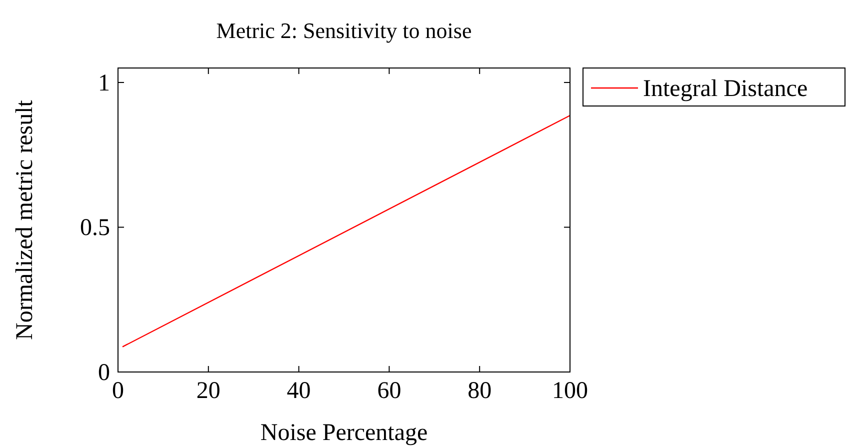 The image size is (848, 446). Describe the element at coordinates (725, 89) in the screenshot. I see `legend-label: Integral Distance` at that location.